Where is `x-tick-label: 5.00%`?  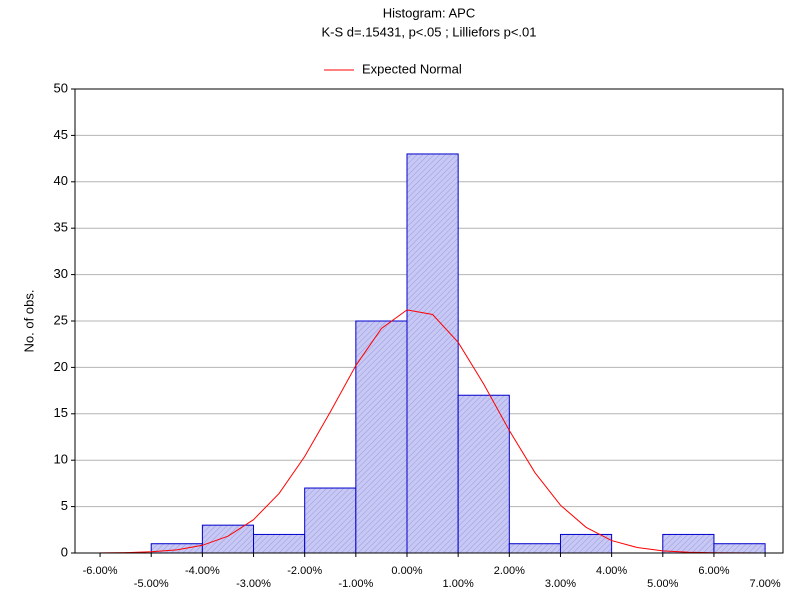 x-tick-label: 5.00% is located at coordinates (662, 584).